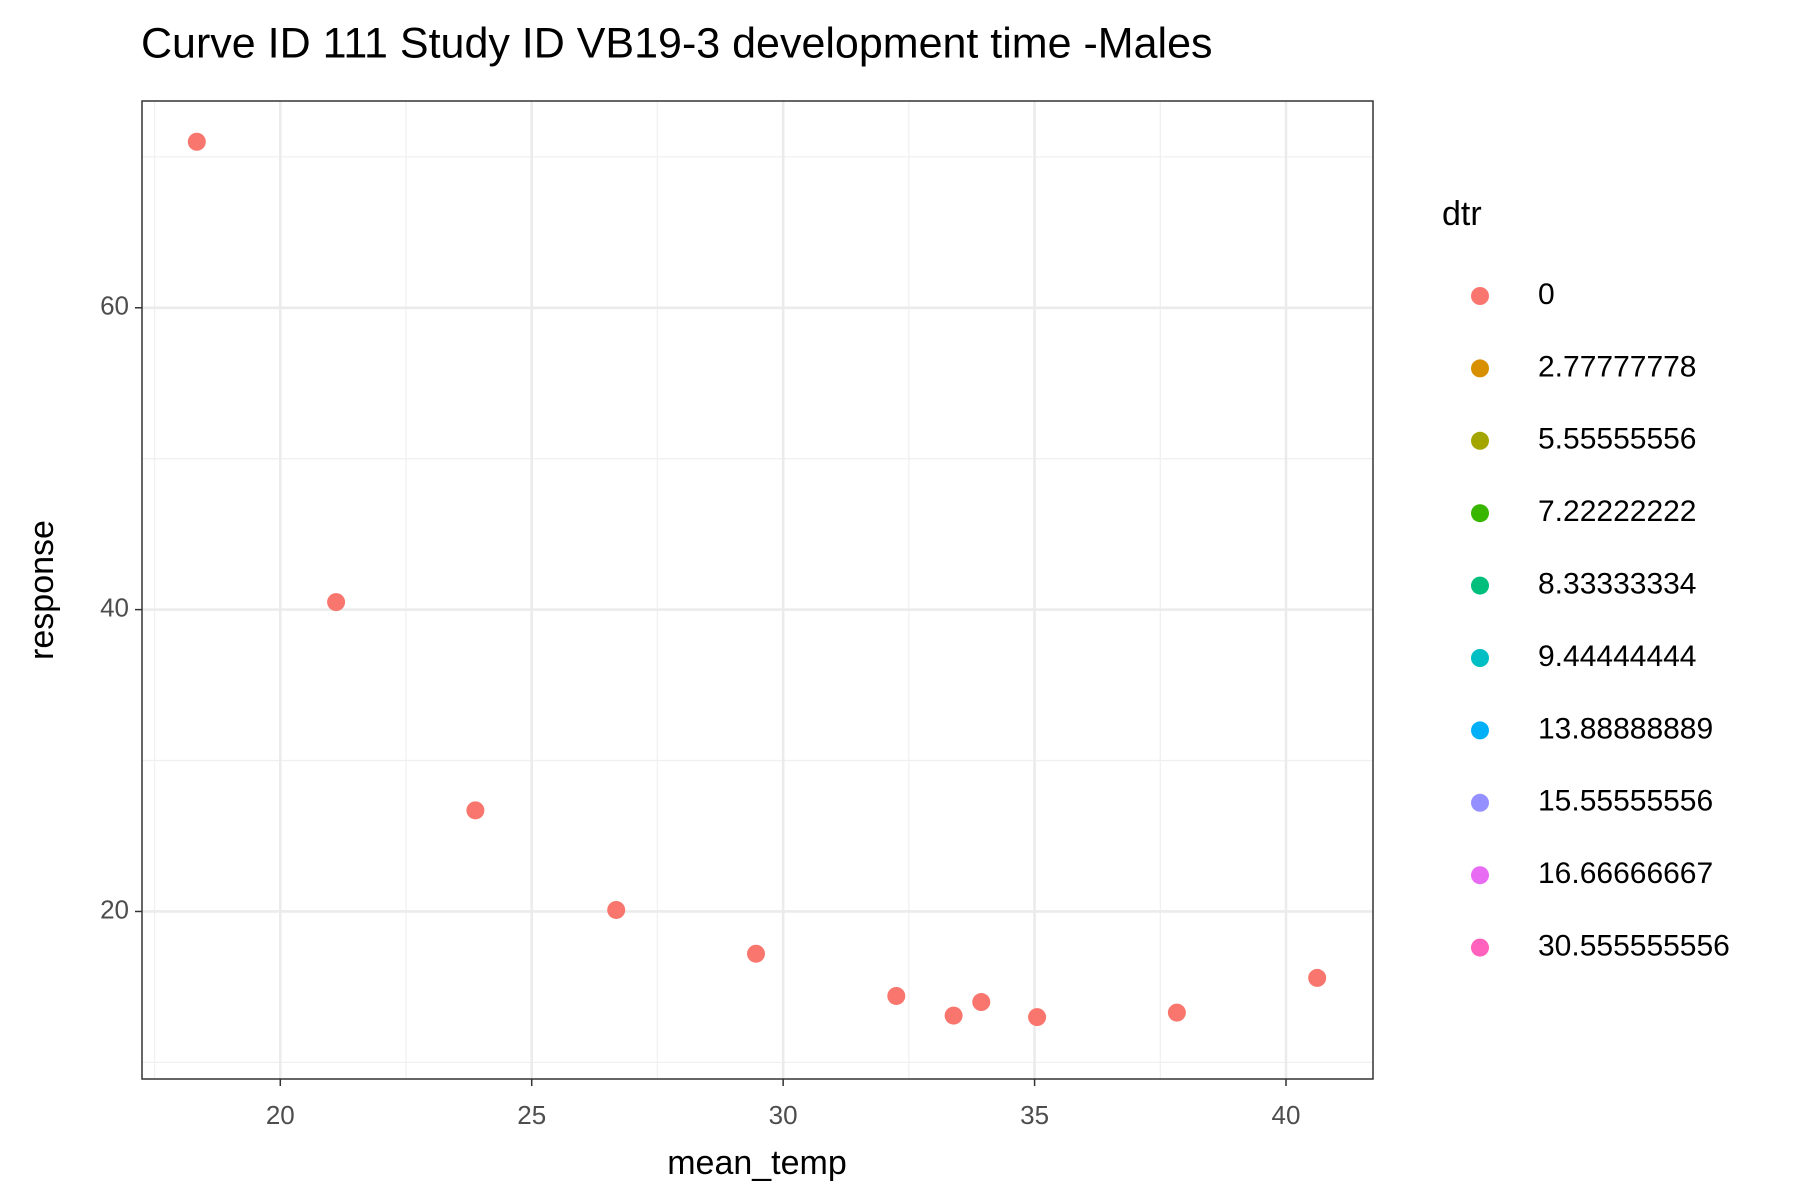  What do you see at coordinates (1617, 366) in the screenshot?
I see `legend-label: 2.77777778` at bounding box center [1617, 366].